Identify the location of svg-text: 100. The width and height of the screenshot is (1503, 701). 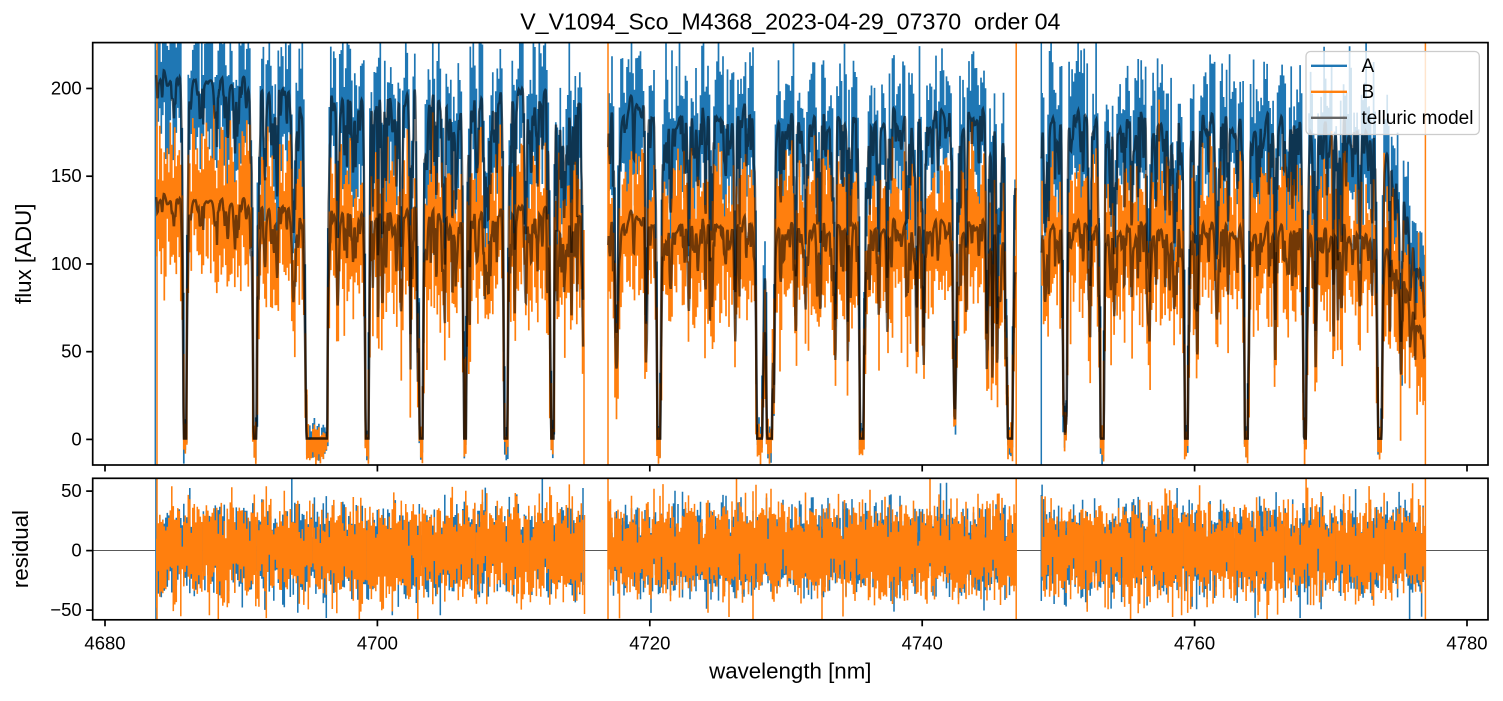
(66, 263).